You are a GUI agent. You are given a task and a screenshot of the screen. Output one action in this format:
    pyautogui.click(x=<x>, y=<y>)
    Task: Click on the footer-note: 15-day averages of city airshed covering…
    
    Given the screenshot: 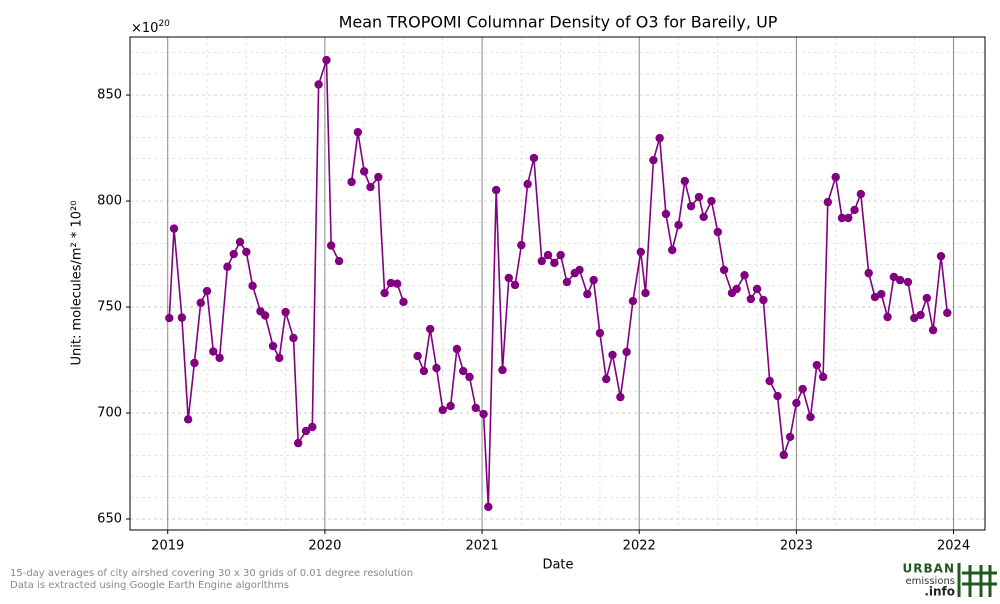 What is the action you would take?
    pyautogui.click(x=211, y=573)
    